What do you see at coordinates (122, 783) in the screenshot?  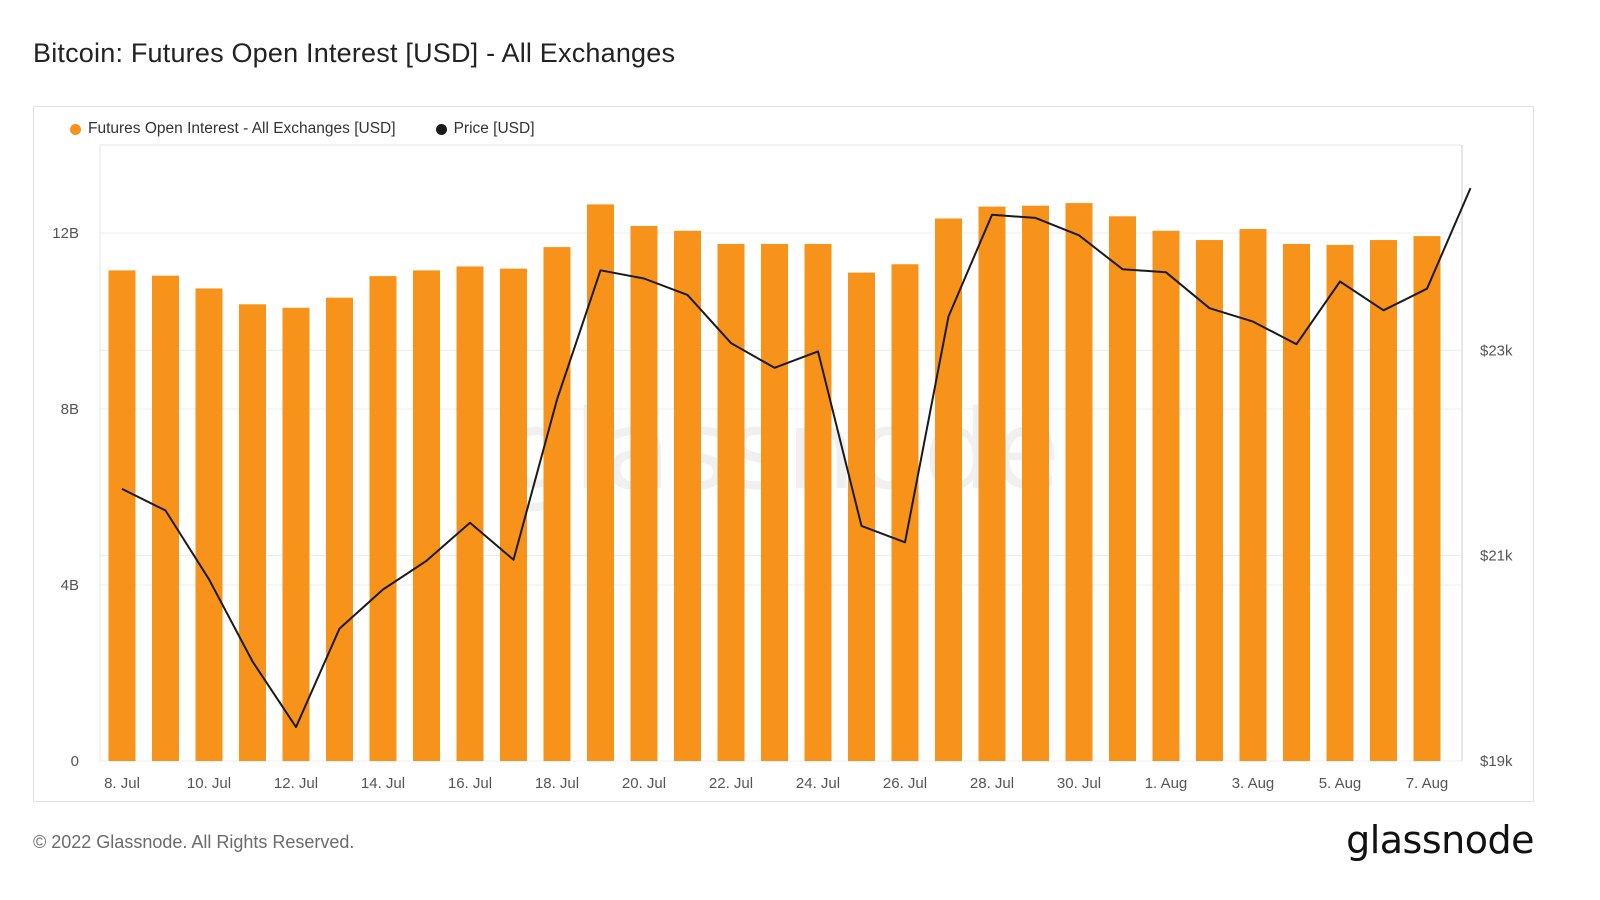 I see `x-tick-label: 8. Jul` at bounding box center [122, 783].